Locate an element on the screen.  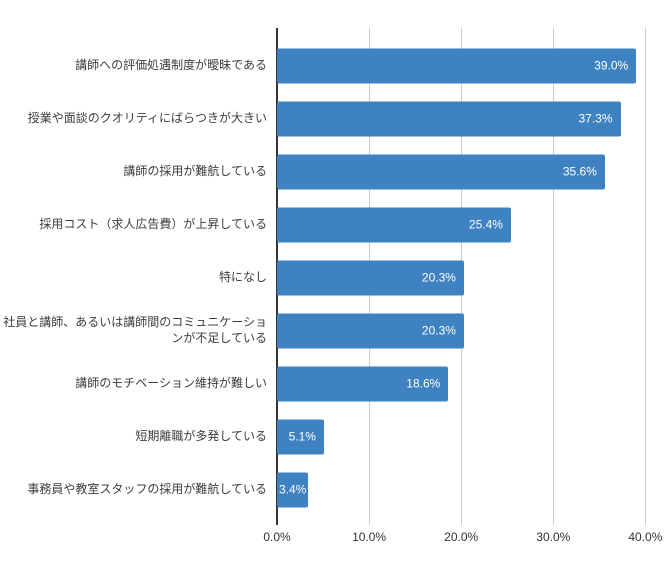
bar-row: 講師の採用が難航している 35.6% is located at coordinates (336, 171).